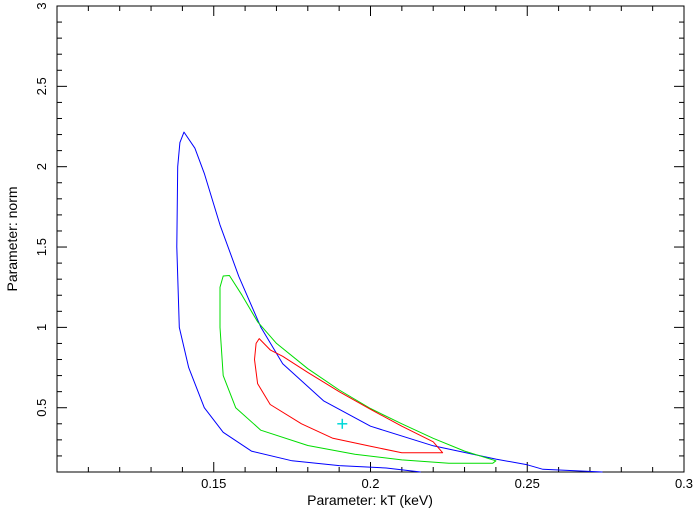  I want to click on x-tick-label: 0.15, so click(213, 483).